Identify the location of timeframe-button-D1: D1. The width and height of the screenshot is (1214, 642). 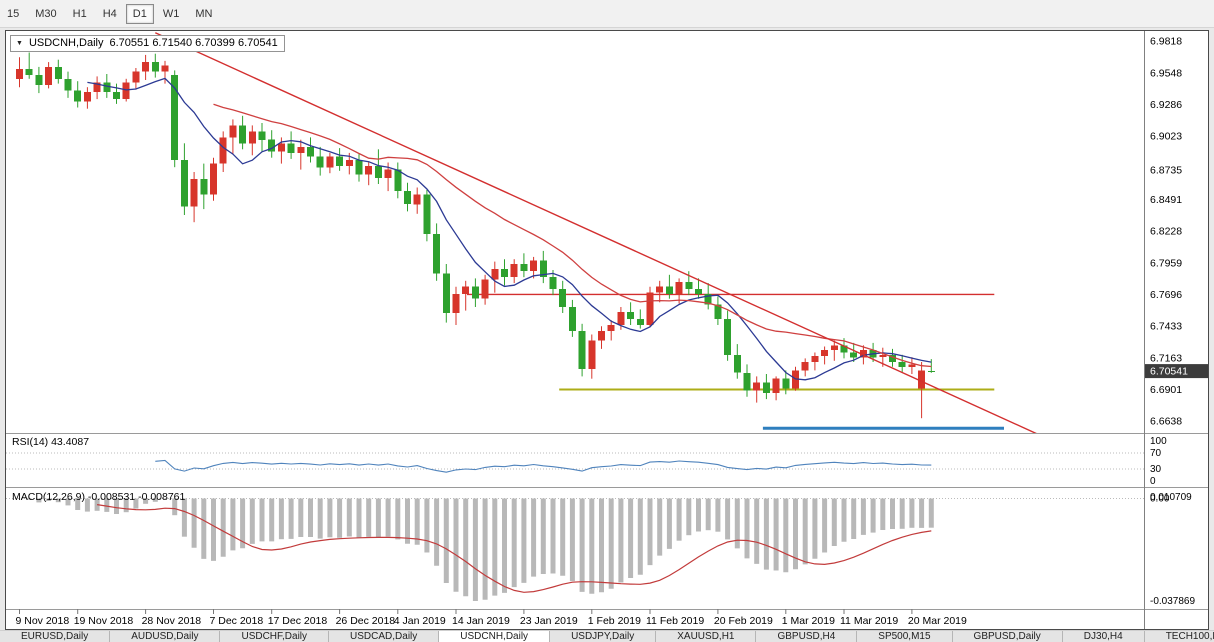
(139, 13).